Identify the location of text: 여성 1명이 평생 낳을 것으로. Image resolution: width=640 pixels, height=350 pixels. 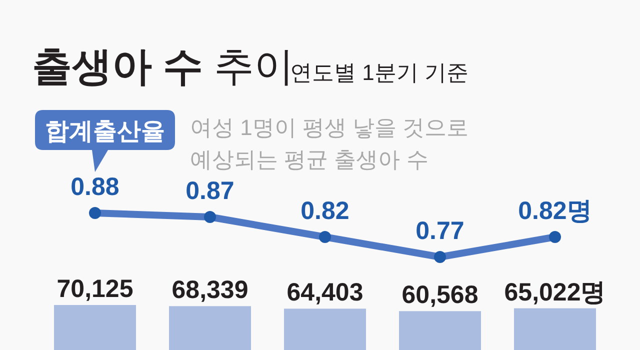
(329, 127).